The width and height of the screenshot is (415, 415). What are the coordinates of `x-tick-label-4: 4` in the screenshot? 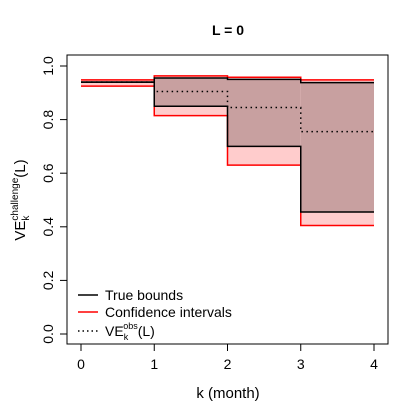 It's located at (374, 364).